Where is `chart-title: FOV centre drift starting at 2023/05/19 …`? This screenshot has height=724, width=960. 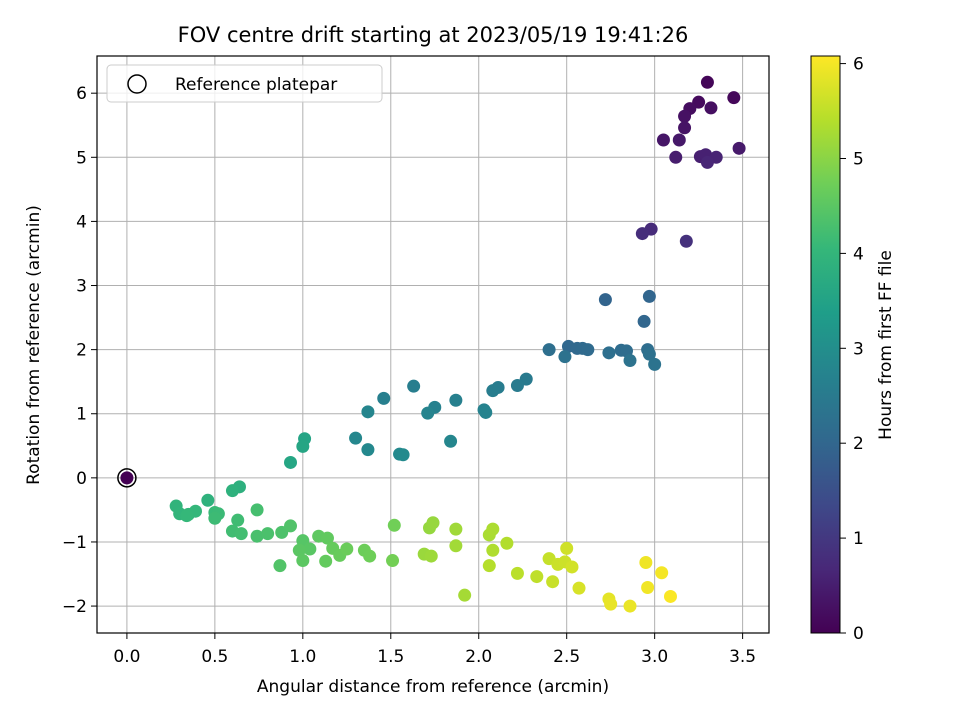 chart-title: FOV centre drift starting at 2023/05/19 … is located at coordinates (433, 35).